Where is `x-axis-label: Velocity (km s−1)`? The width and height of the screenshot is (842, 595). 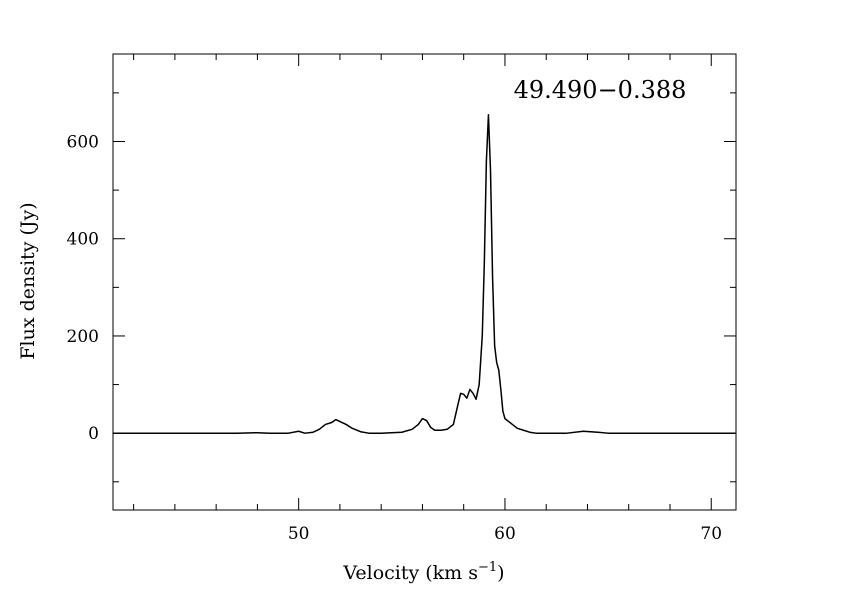 x-axis-label: Velocity (km s−1) is located at coordinates (423, 572).